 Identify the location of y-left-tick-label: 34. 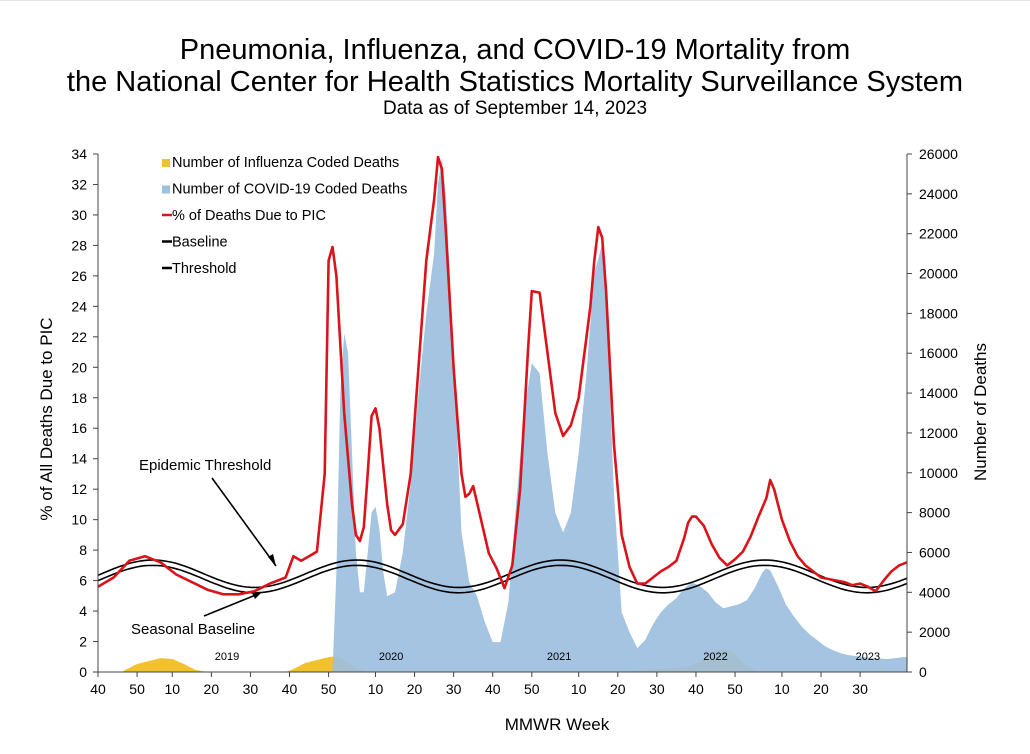
(79, 154).